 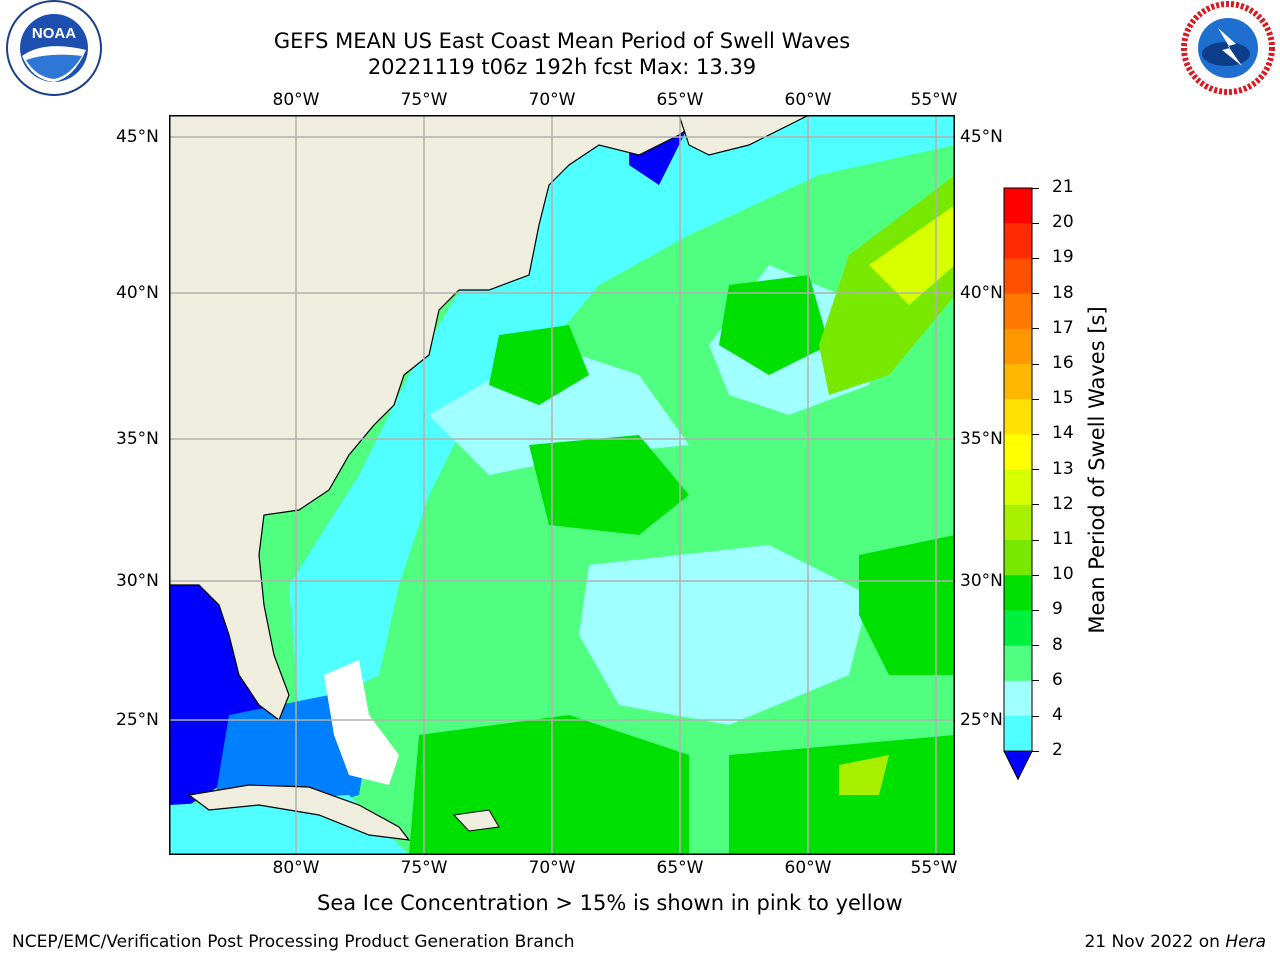 What do you see at coordinates (981, 581) in the screenshot?
I see `lat-label-right-30n: 30°N` at bounding box center [981, 581].